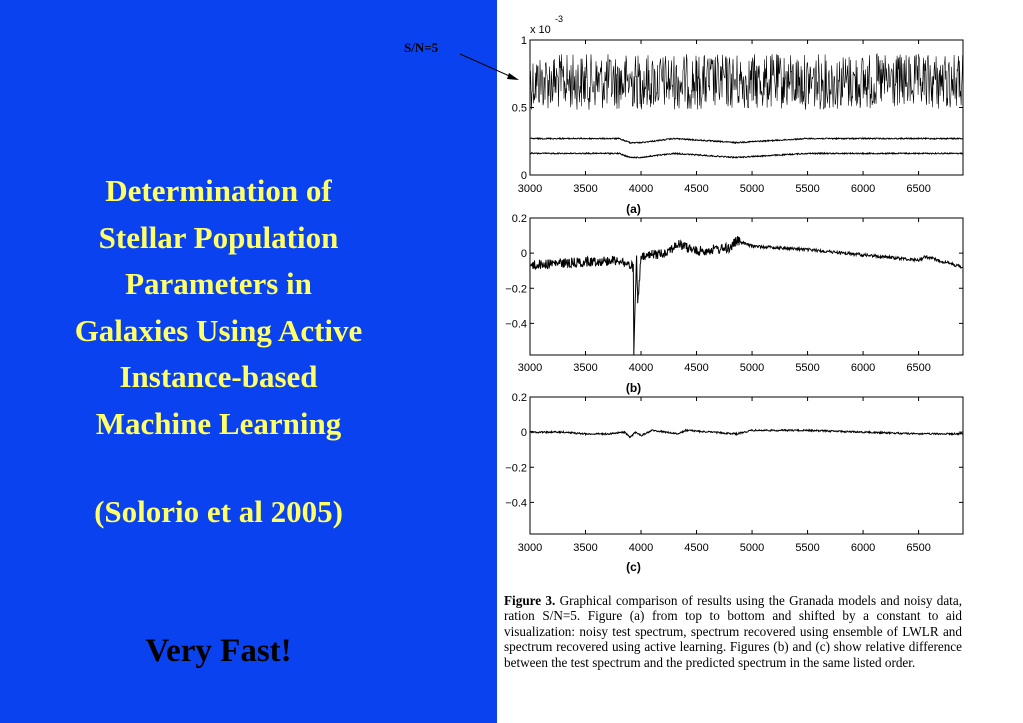 The width and height of the screenshot is (1023, 723). Describe the element at coordinates (218, 423) in the screenshot. I see `title-line: Machine Learning` at that location.